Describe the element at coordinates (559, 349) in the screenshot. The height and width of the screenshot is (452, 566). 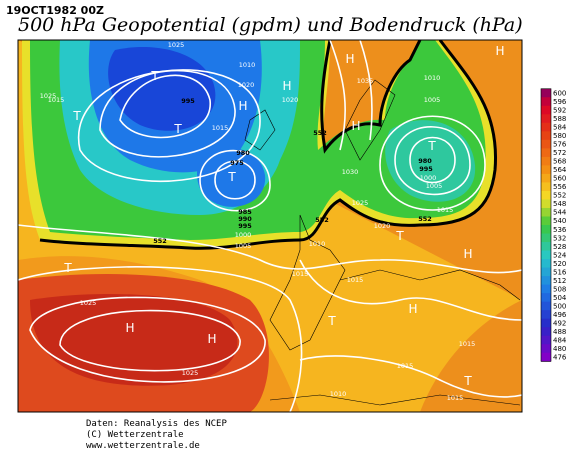
I see `colorbar-tick-label: 480` at that location.